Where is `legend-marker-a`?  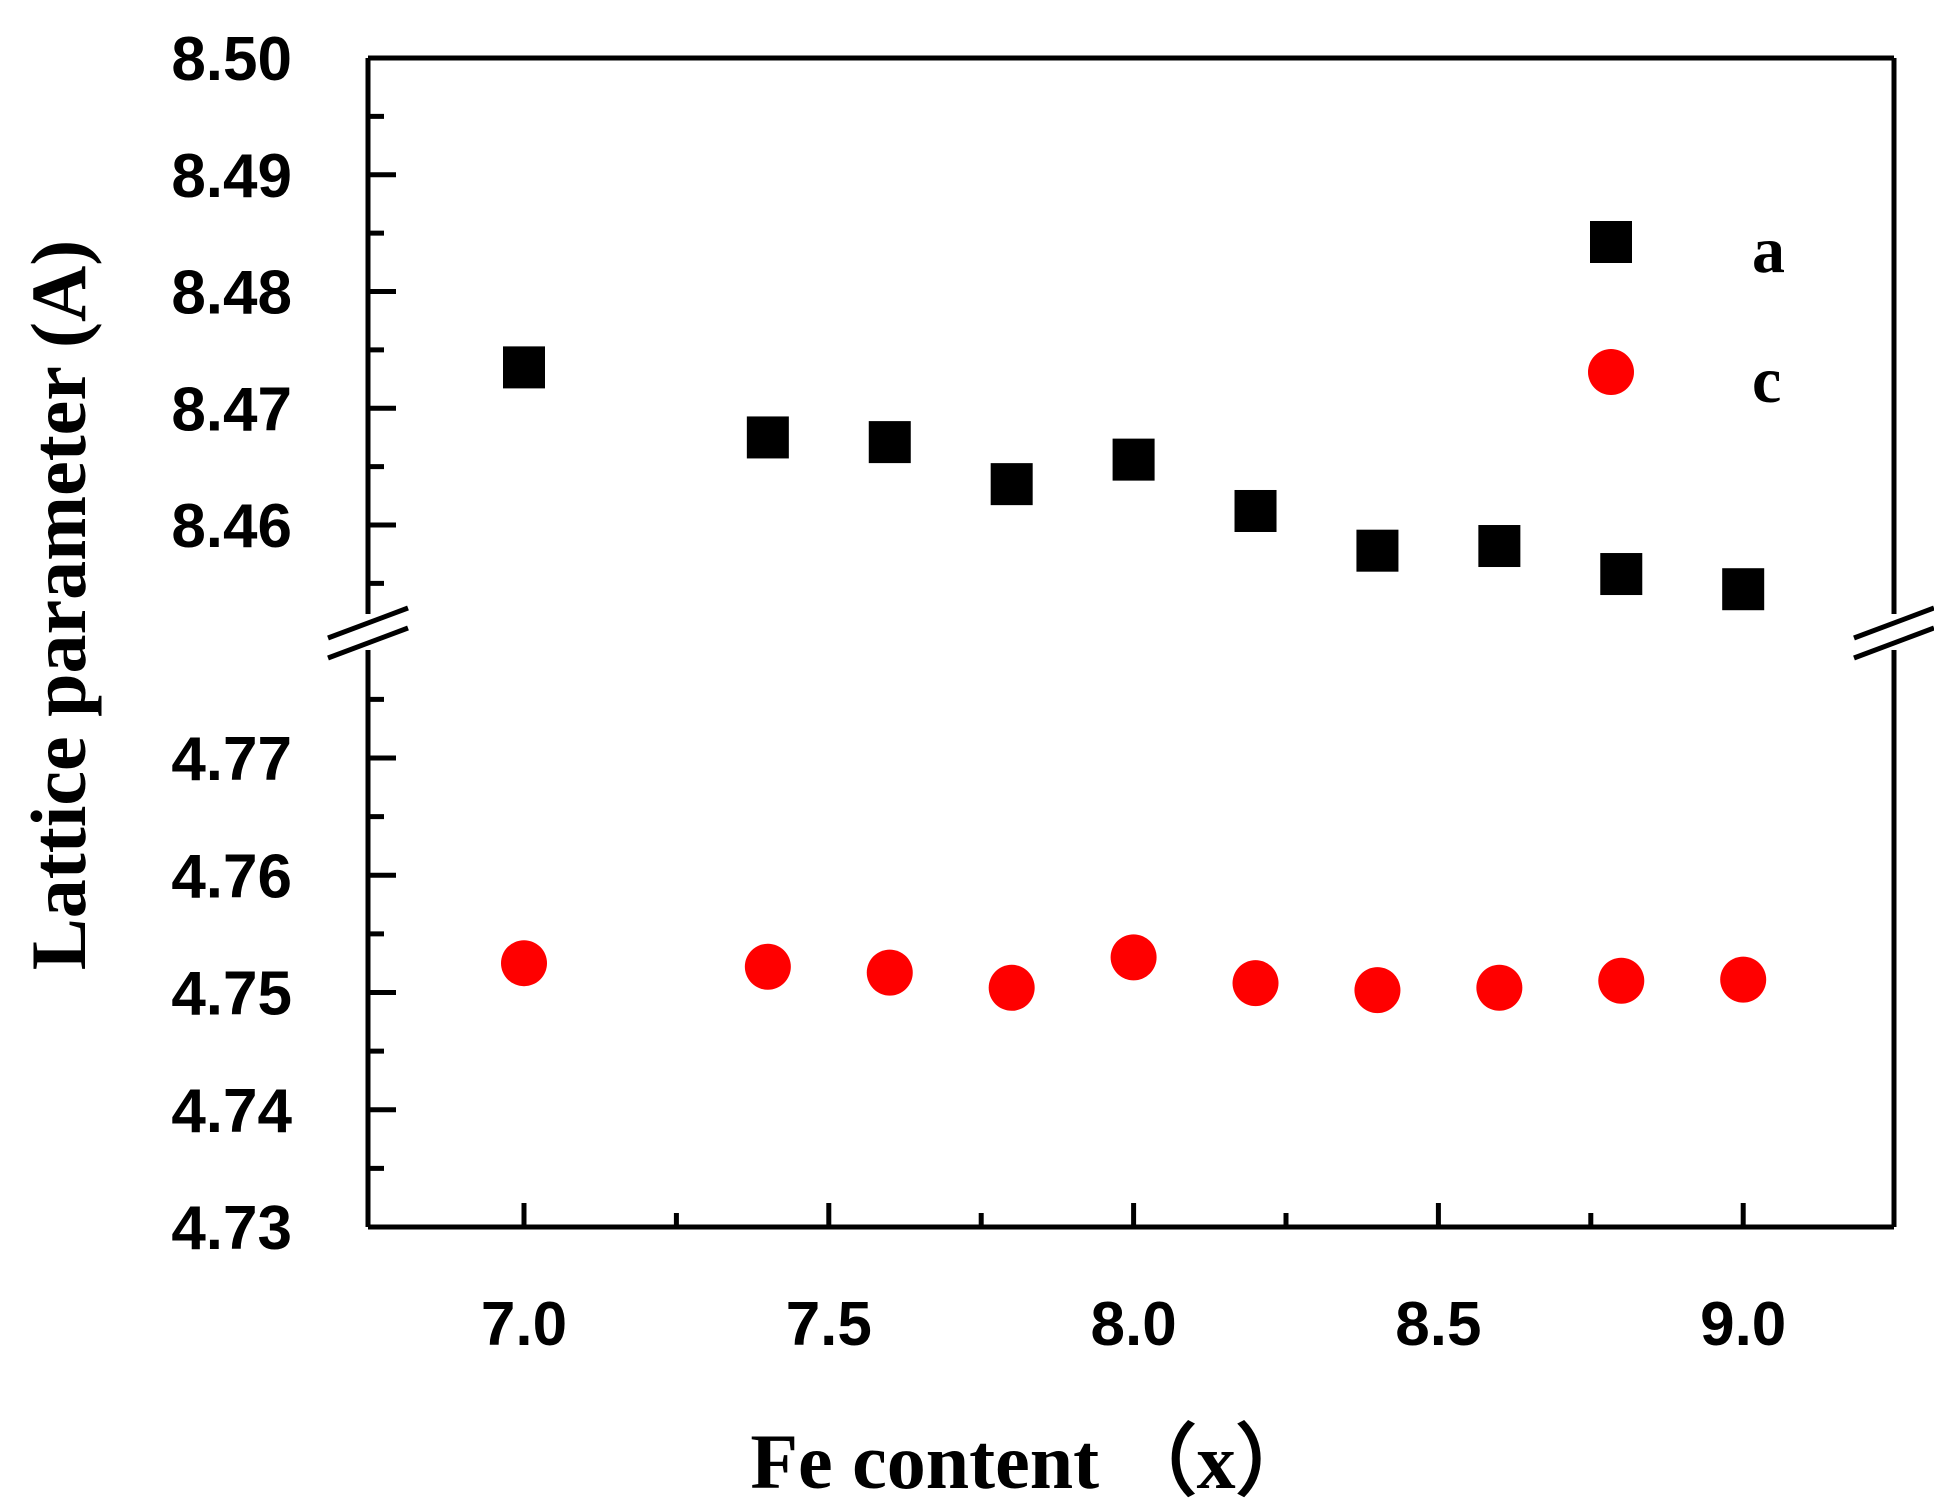
legend-marker-a is located at coordinates (1611, 242).